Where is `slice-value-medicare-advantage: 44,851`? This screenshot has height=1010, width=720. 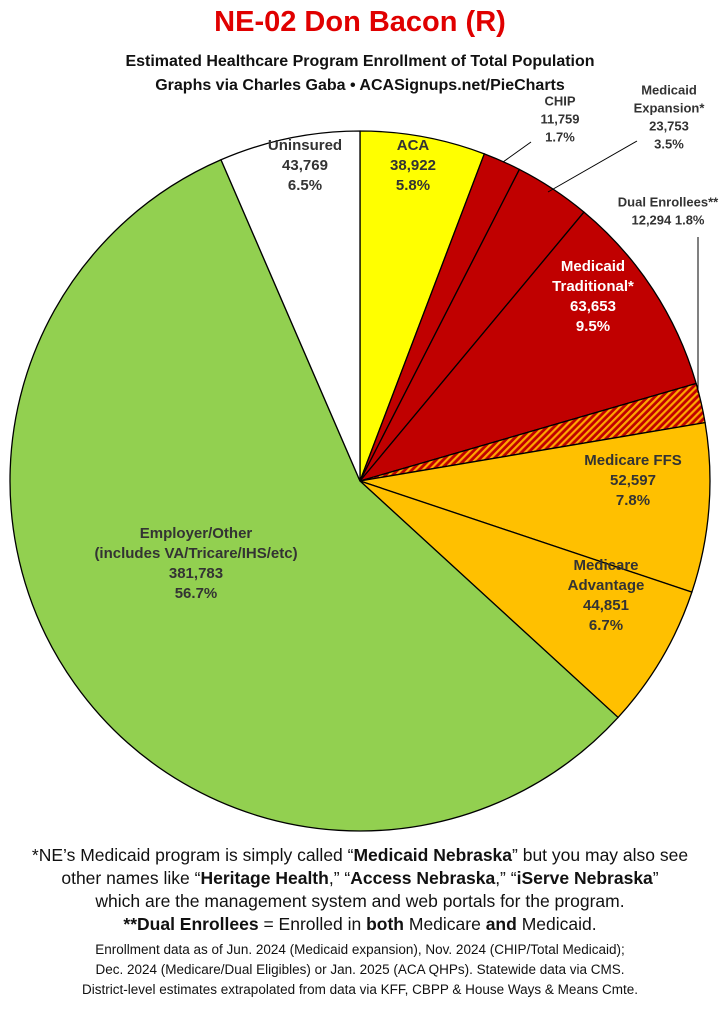
slice-value-medicare-advantage: 44,851 is located at coordinates (606, 605).